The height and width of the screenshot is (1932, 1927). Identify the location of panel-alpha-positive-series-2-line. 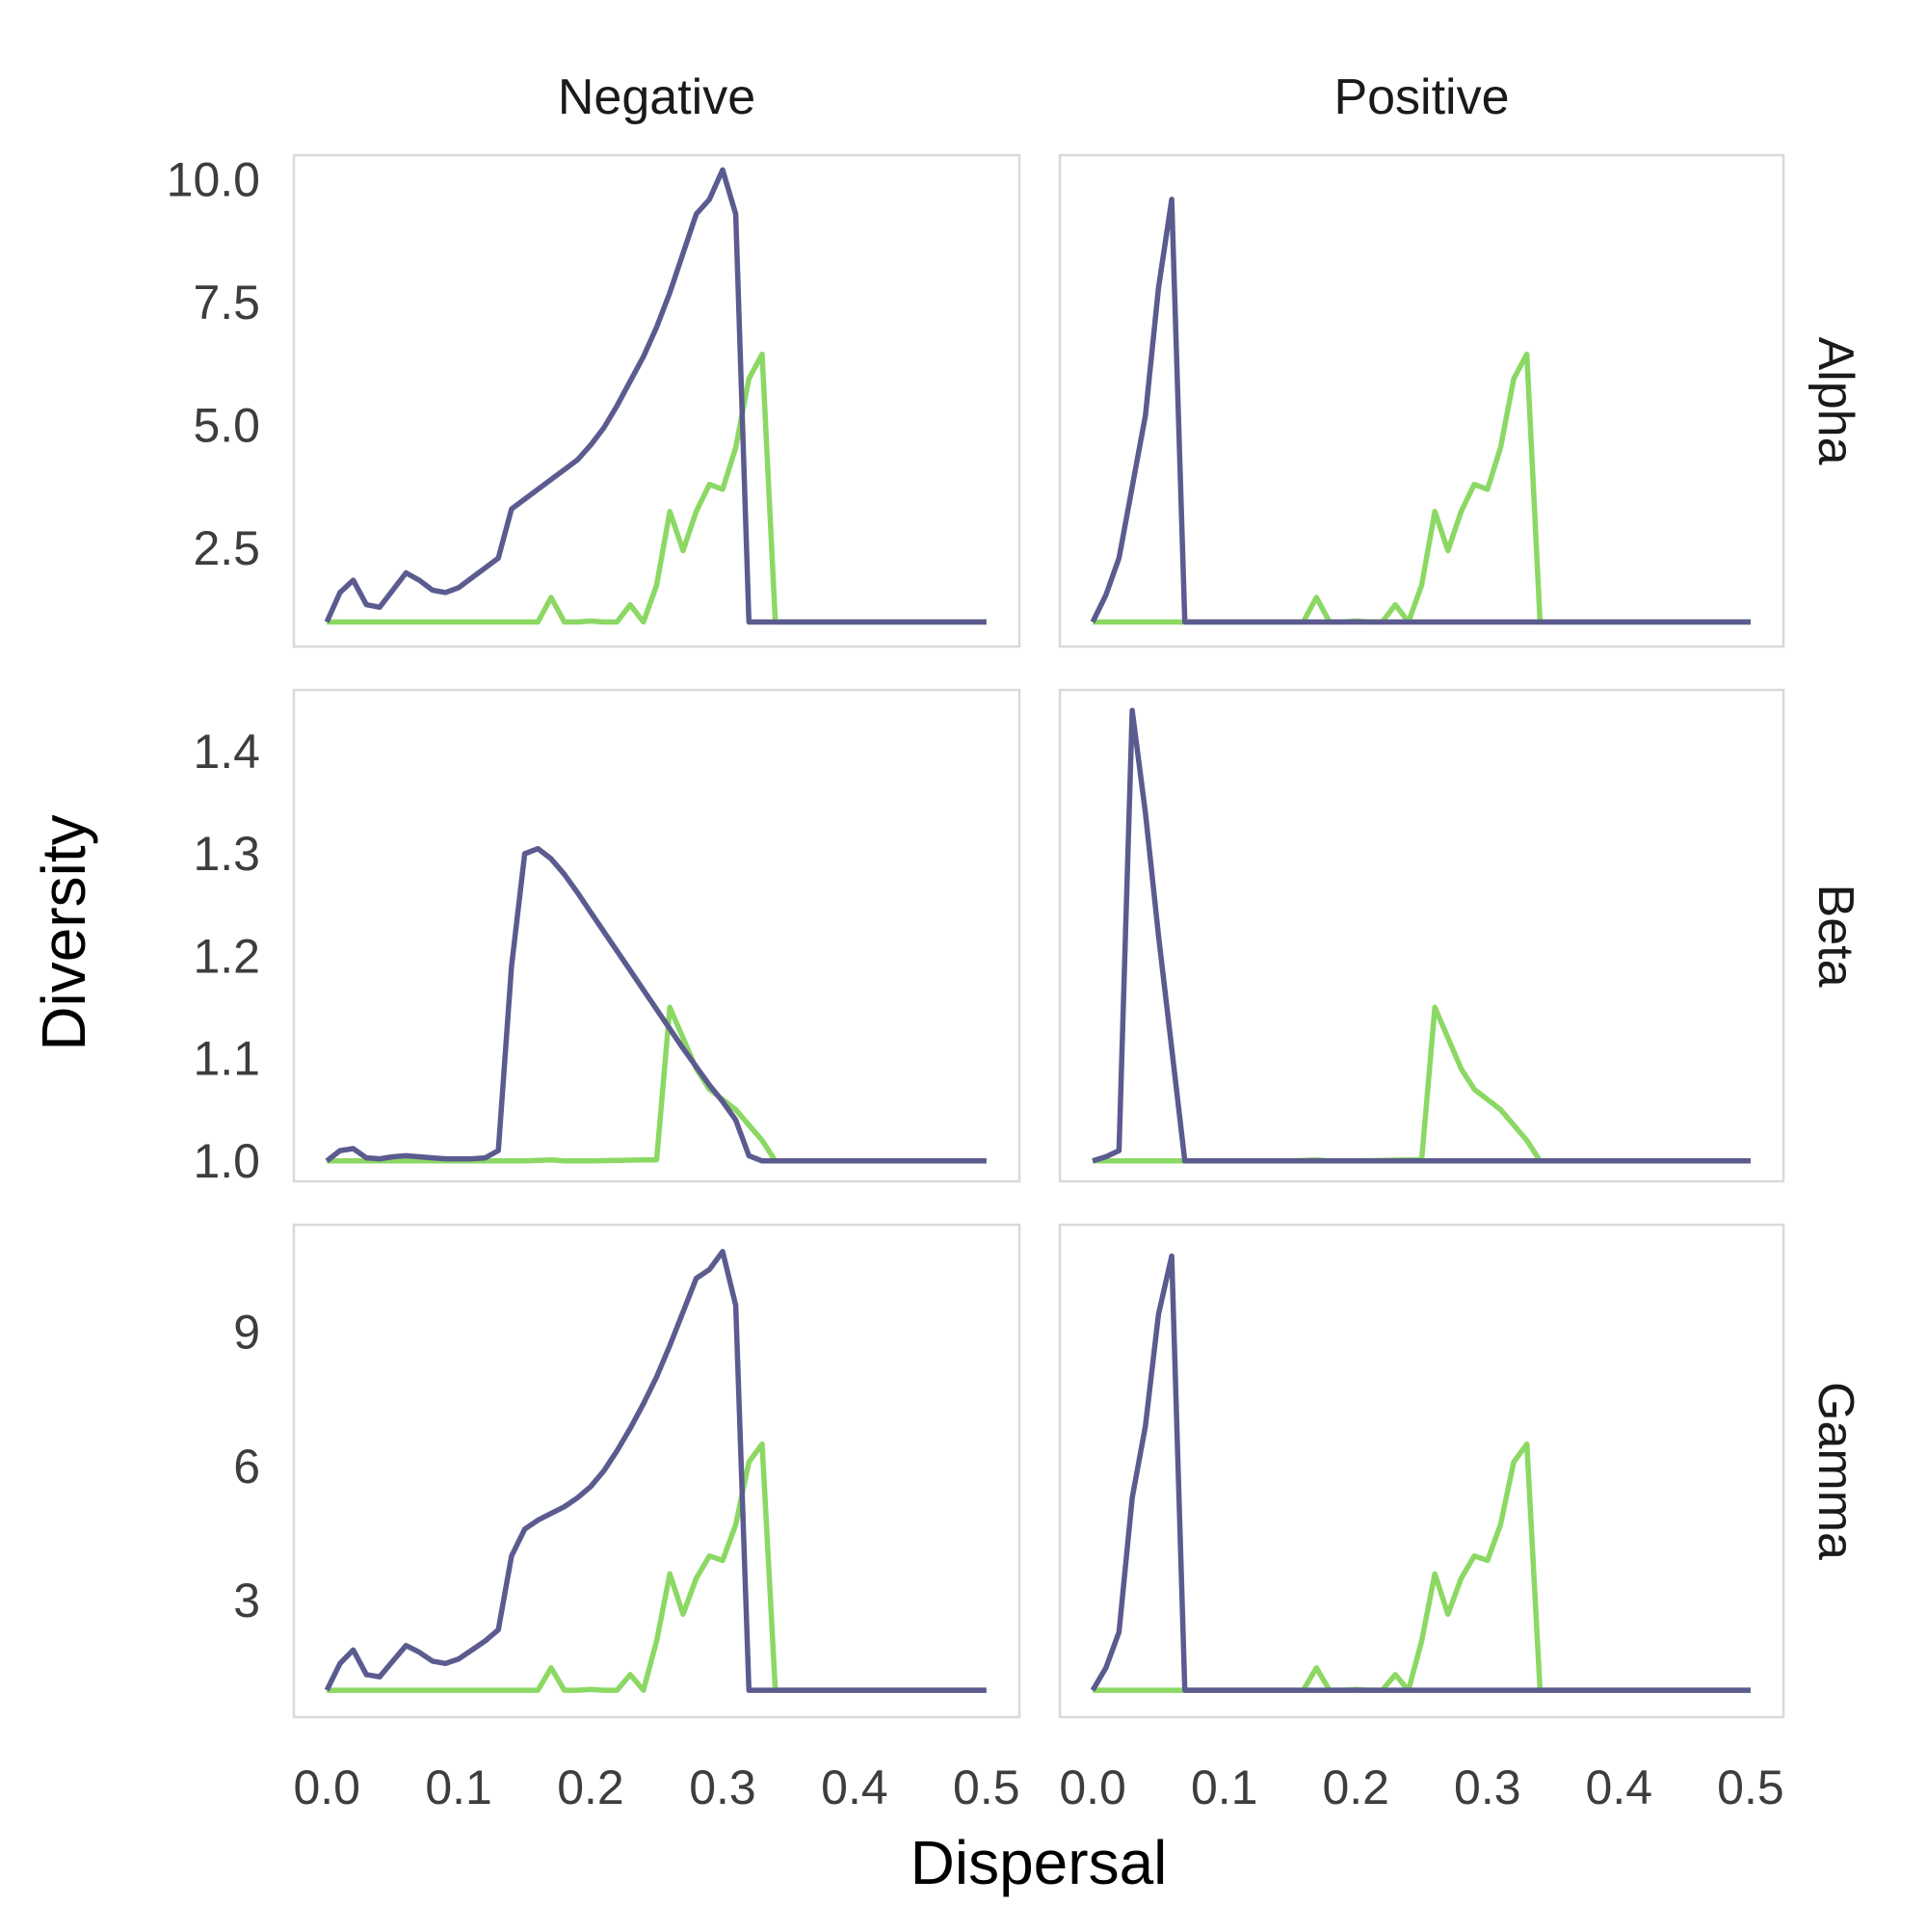
(1420, 411).